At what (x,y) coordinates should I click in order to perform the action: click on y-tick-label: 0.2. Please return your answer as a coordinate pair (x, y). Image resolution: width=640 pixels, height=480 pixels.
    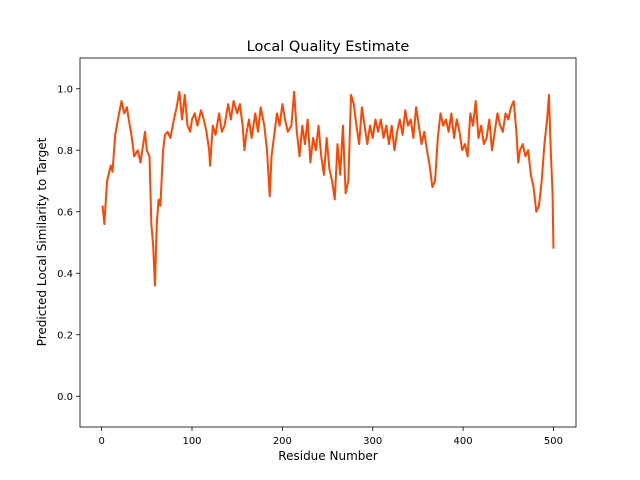
    Looking at the image, I should click on (65, 335).